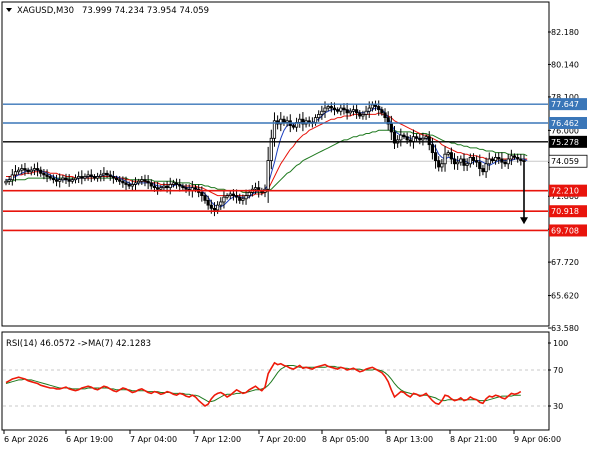 The image size is (590, 450). I want to click on current-price-marker: 74.059, so click(568, 161).